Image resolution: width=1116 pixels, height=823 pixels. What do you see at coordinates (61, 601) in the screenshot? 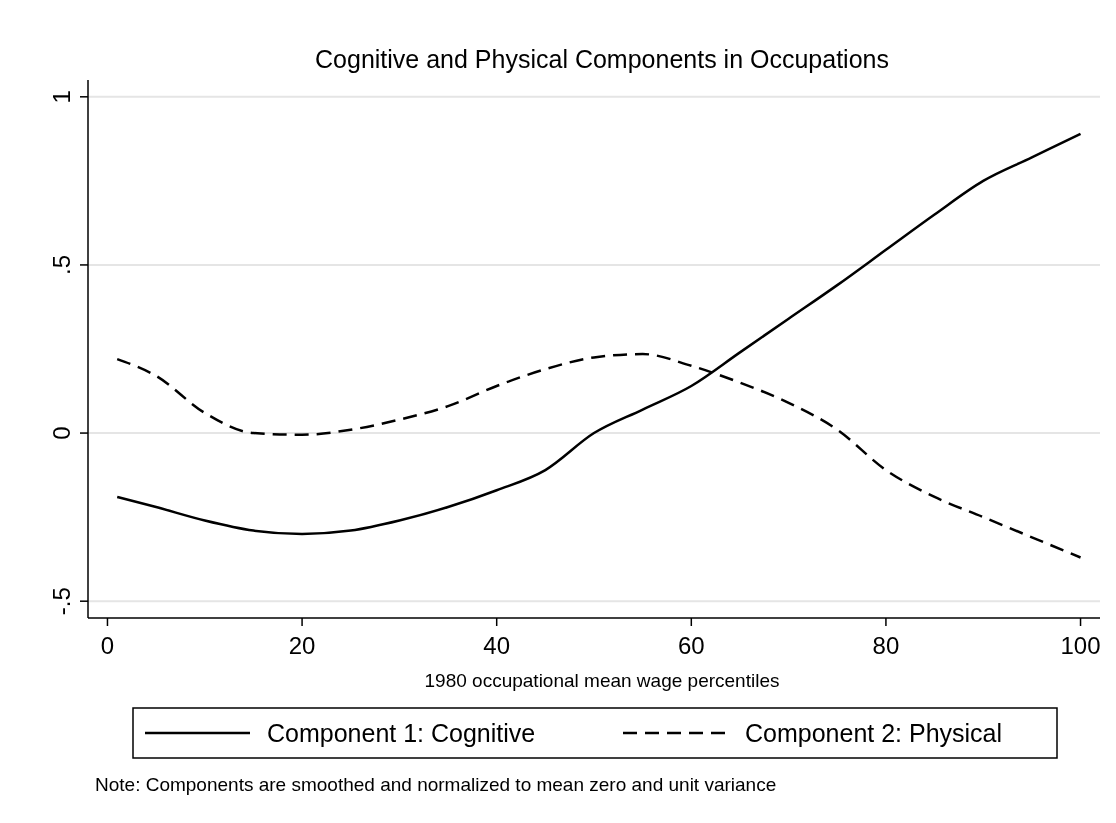
I see `y-tick-label: -.5` at bounding box center [61, 601].